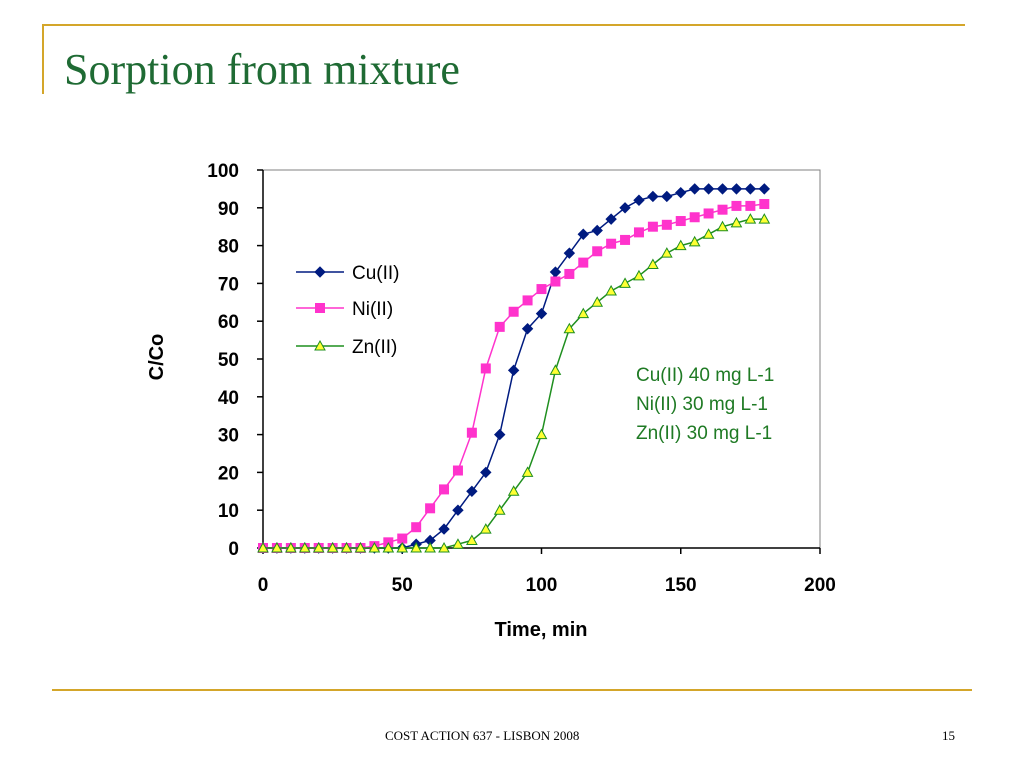  What do you see at coordinates (223, 171) in the screenshot?
I see `y-tick-label: 100` at bounding box center [223, 171].